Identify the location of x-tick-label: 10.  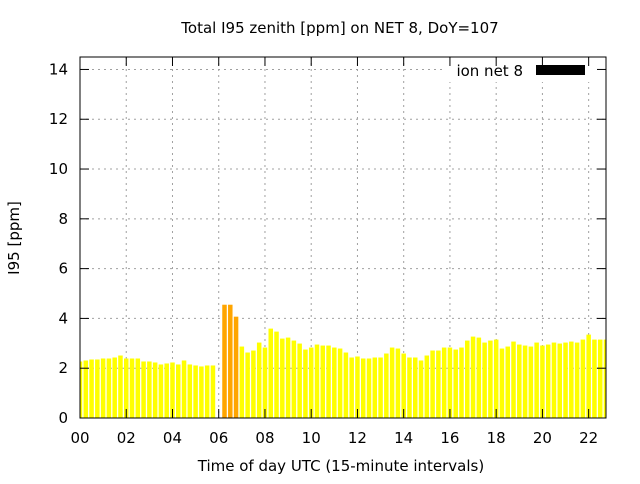
(311, 438).